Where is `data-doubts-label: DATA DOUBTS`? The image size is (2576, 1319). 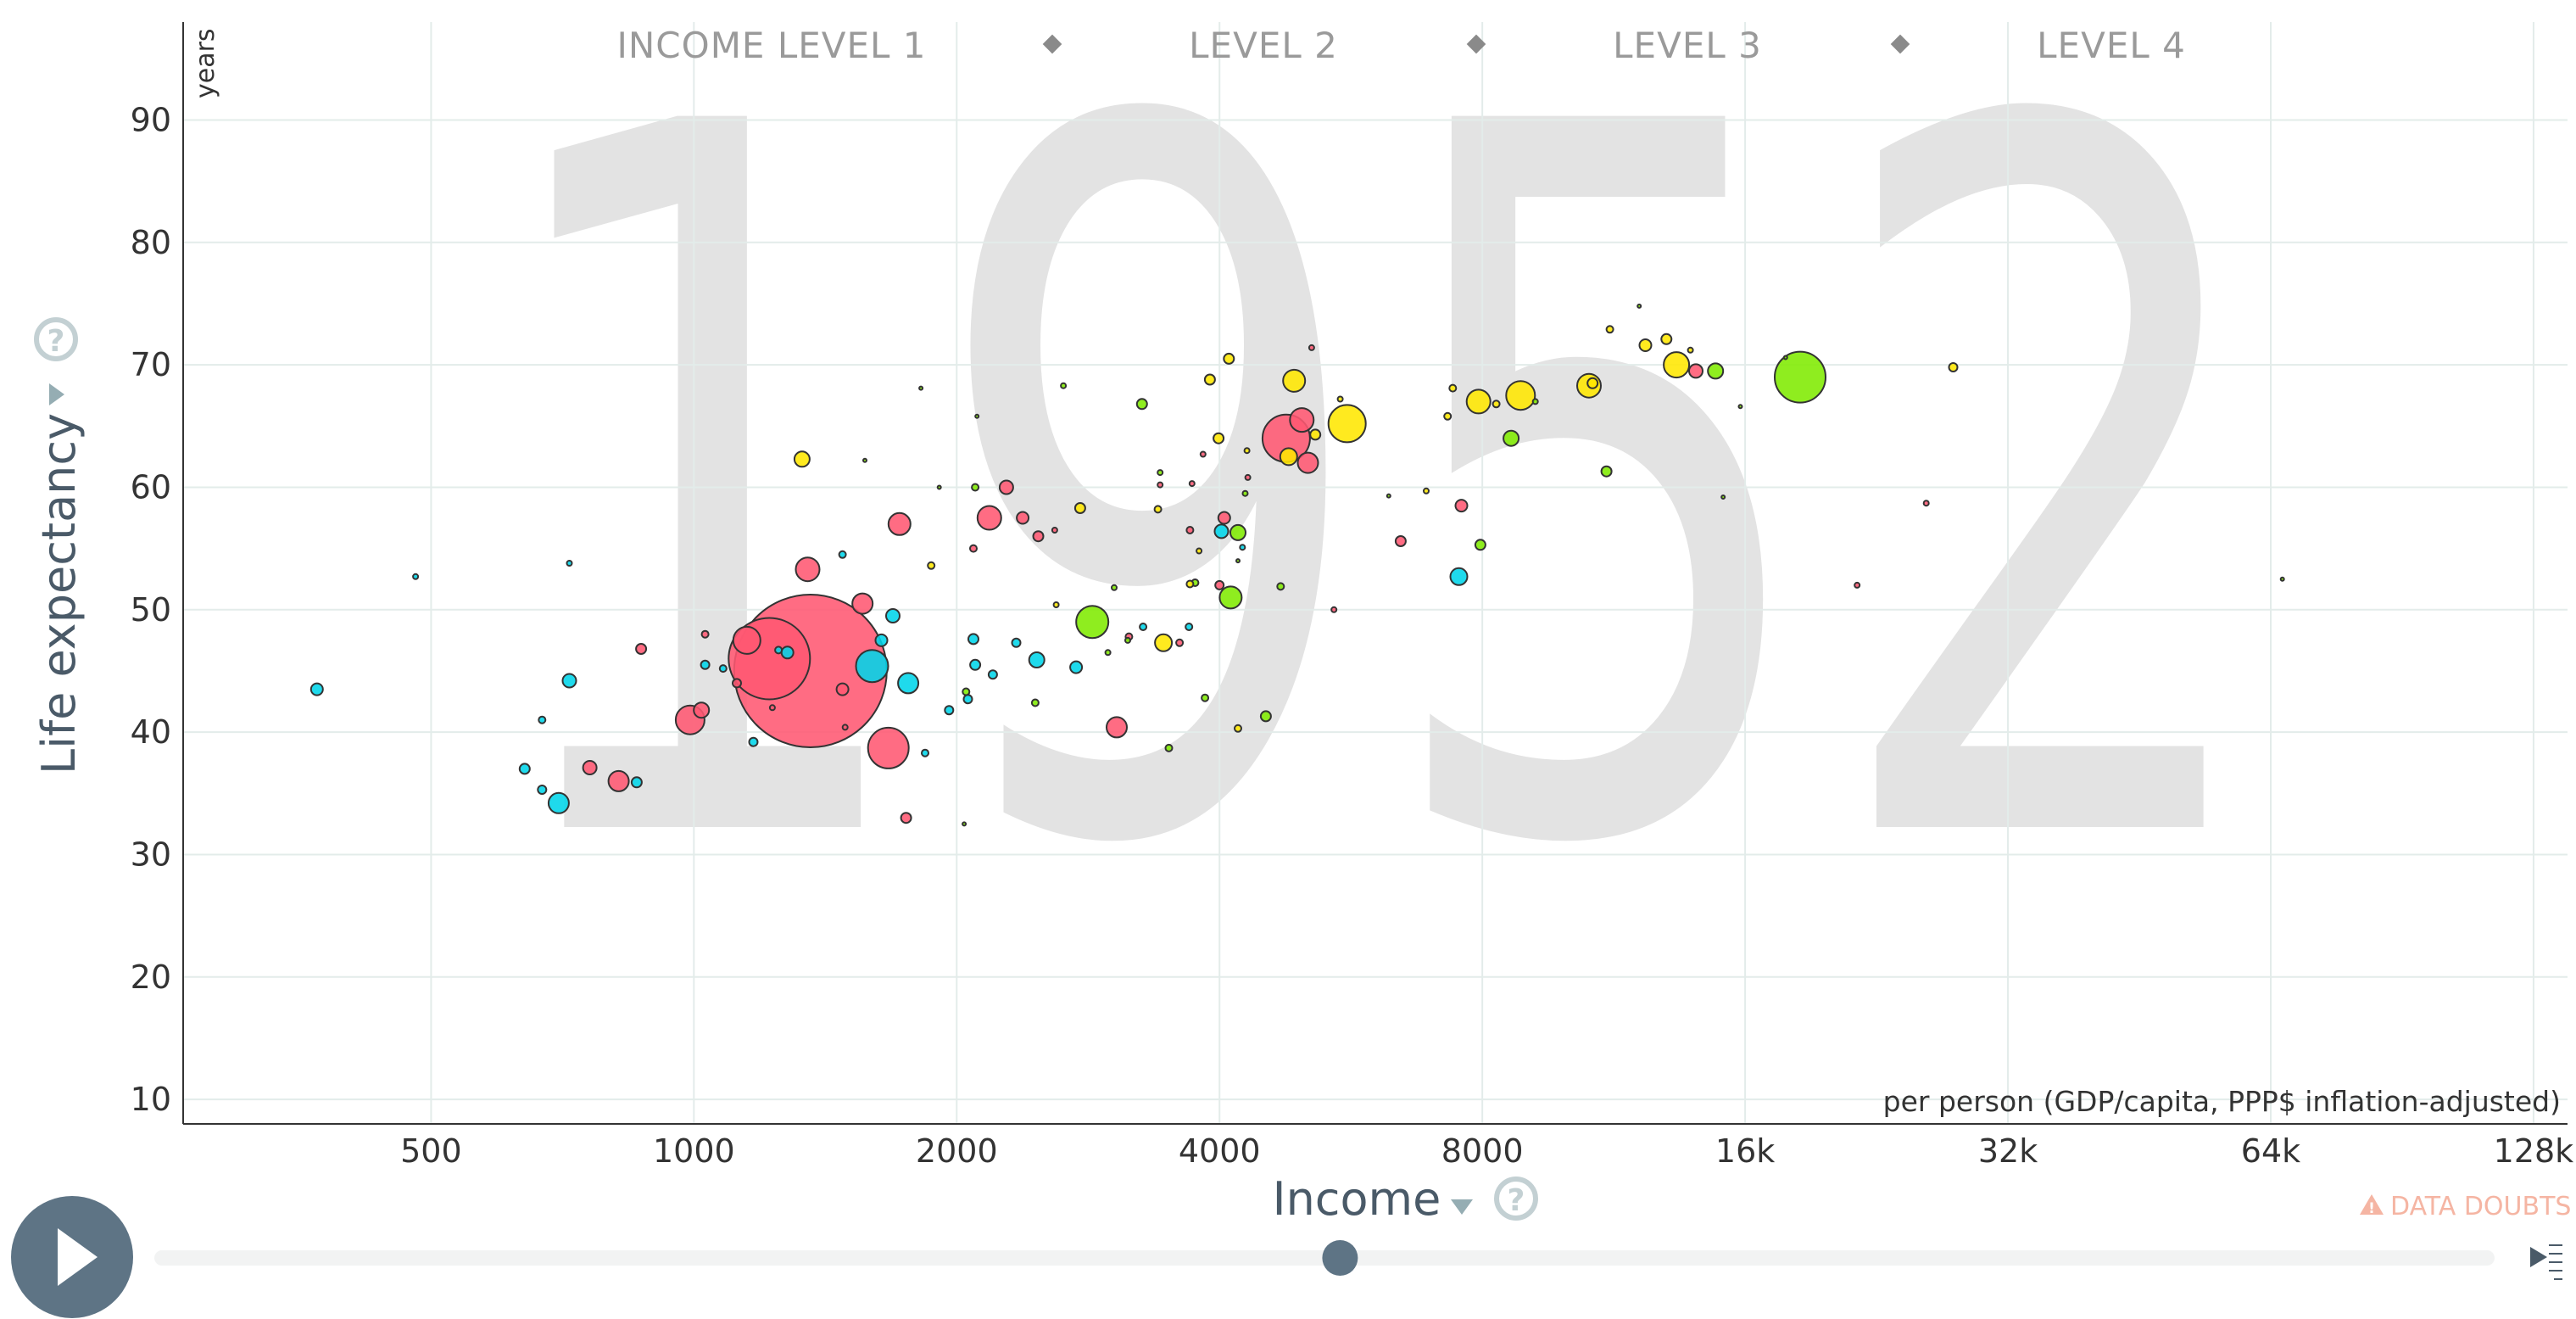 data-doubts-label: DATA DOUBTS is located at coordinates (2480, 1206).